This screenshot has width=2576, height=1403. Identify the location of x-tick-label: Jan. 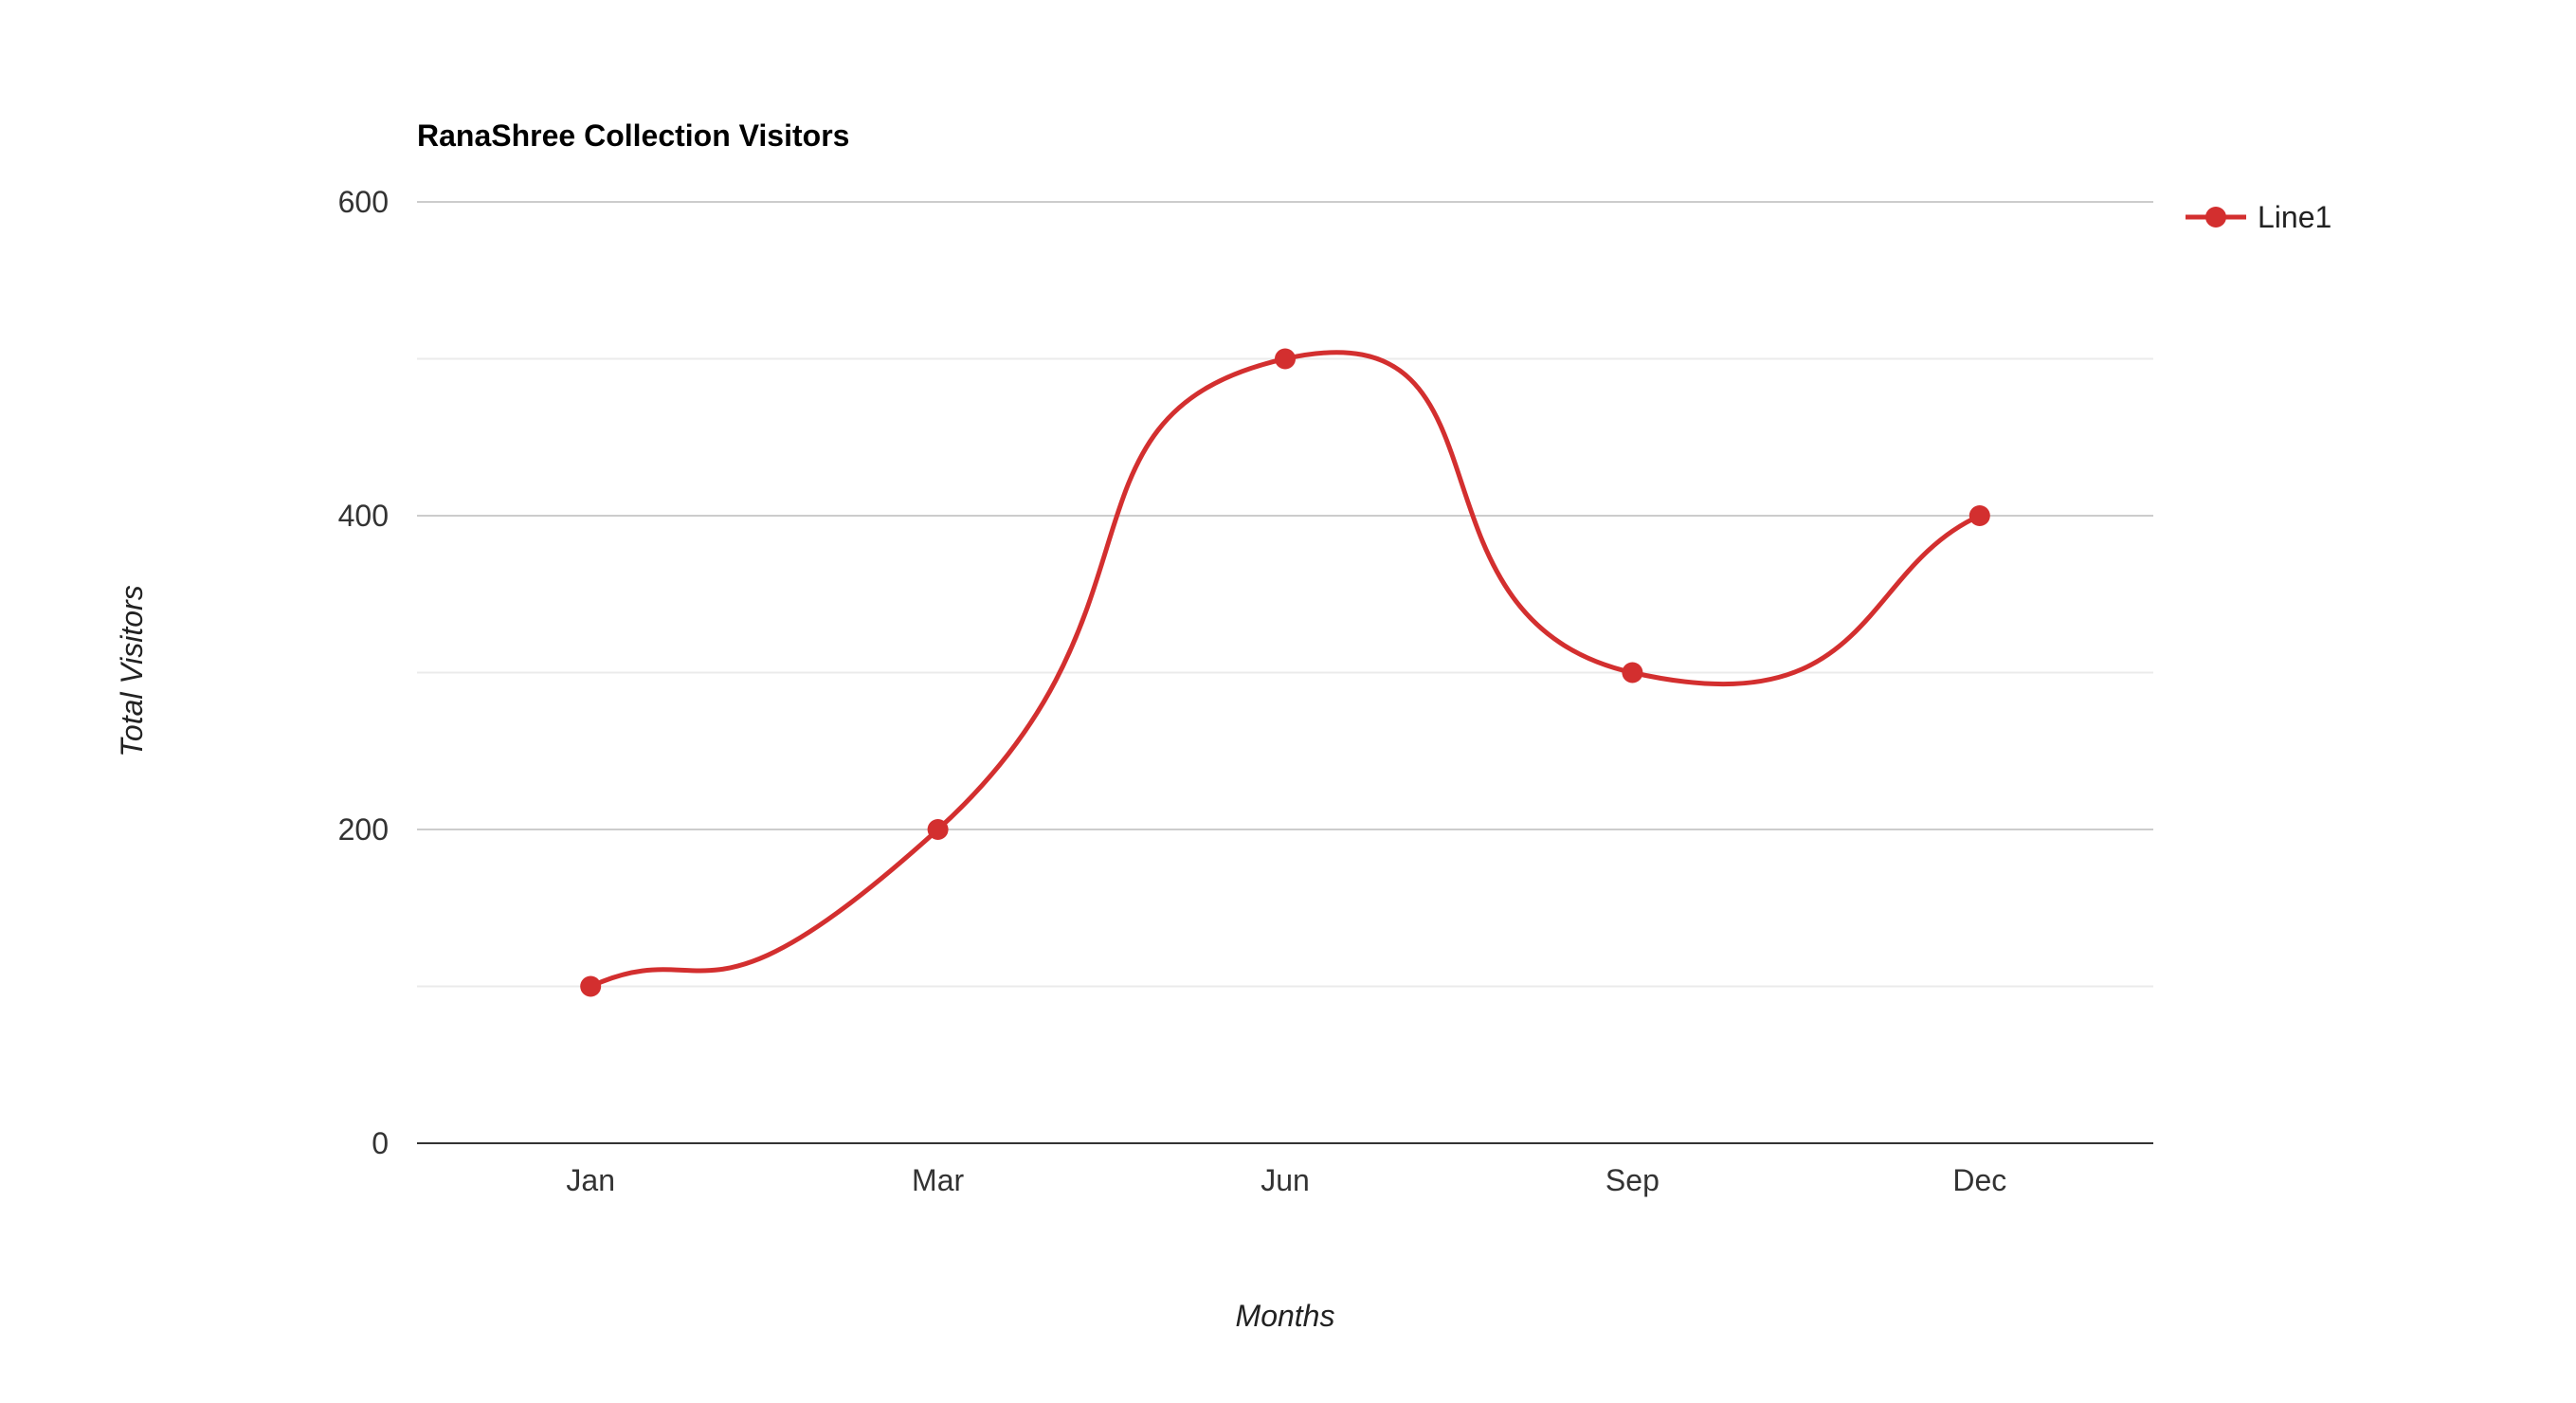
(590, 1180).